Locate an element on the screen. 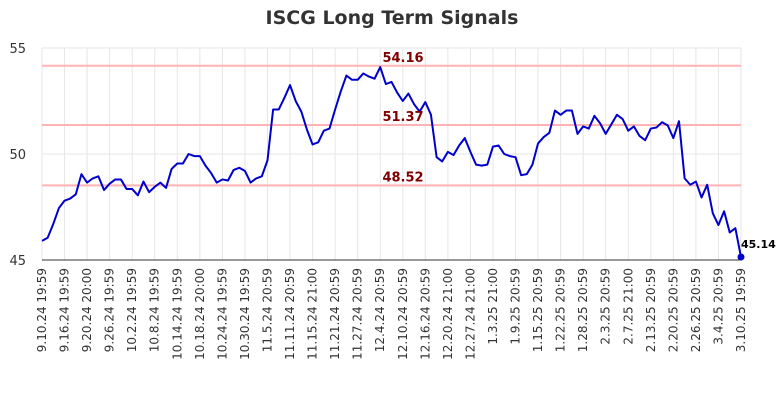 The height and width of the screenshot is (400, 784). last-value-label: 45.14 is located at coordinates (758, 244).